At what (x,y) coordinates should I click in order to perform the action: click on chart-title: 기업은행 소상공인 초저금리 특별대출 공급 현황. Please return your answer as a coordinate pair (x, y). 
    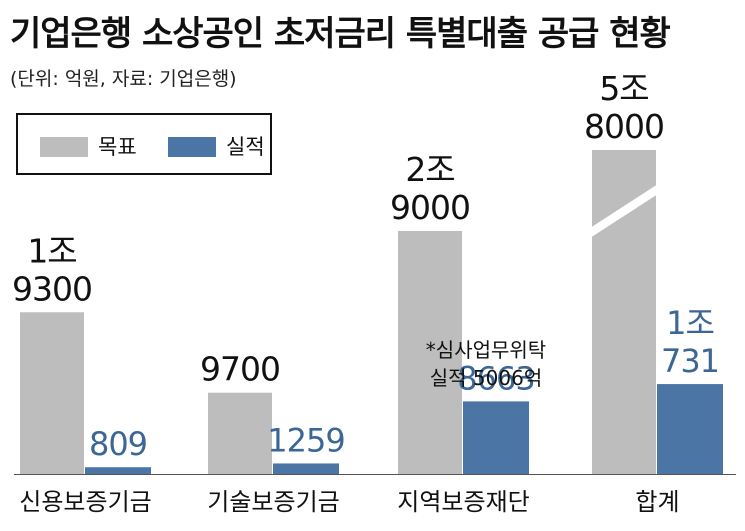
    Looking at the image, I should click on (340, 34).